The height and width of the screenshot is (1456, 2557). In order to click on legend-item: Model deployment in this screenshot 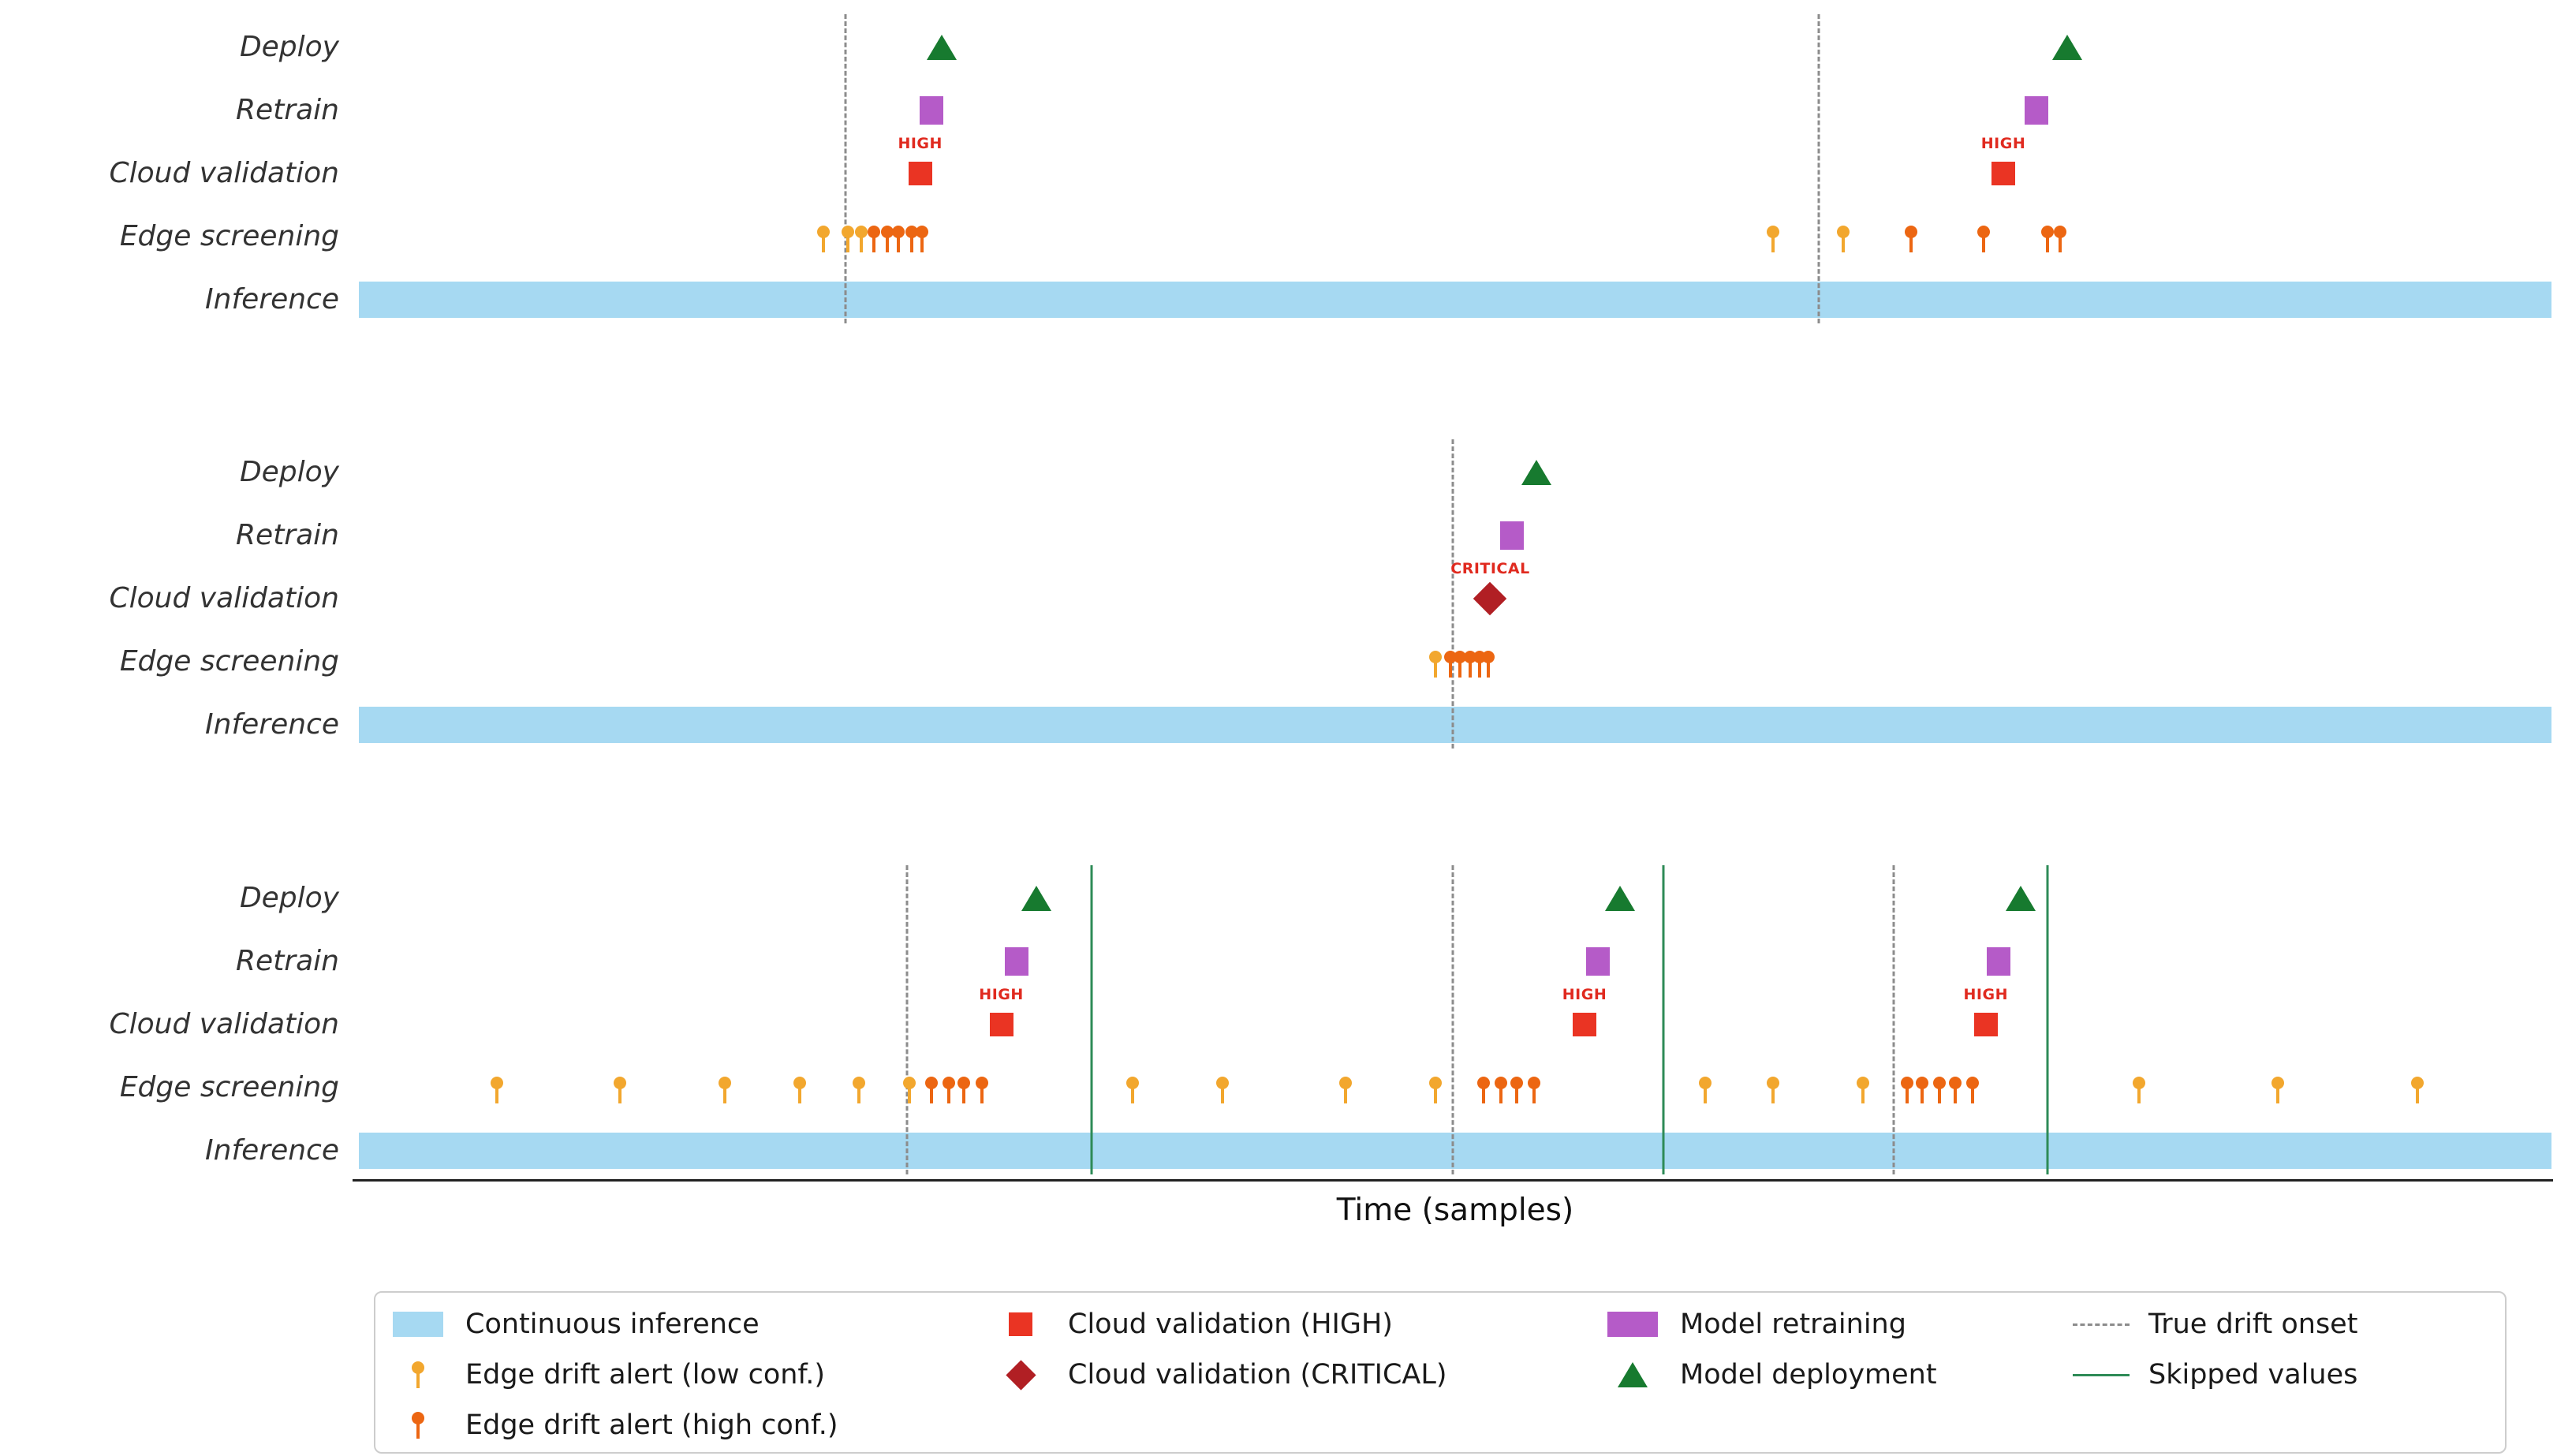, I will do `click(1770, 1375)`.